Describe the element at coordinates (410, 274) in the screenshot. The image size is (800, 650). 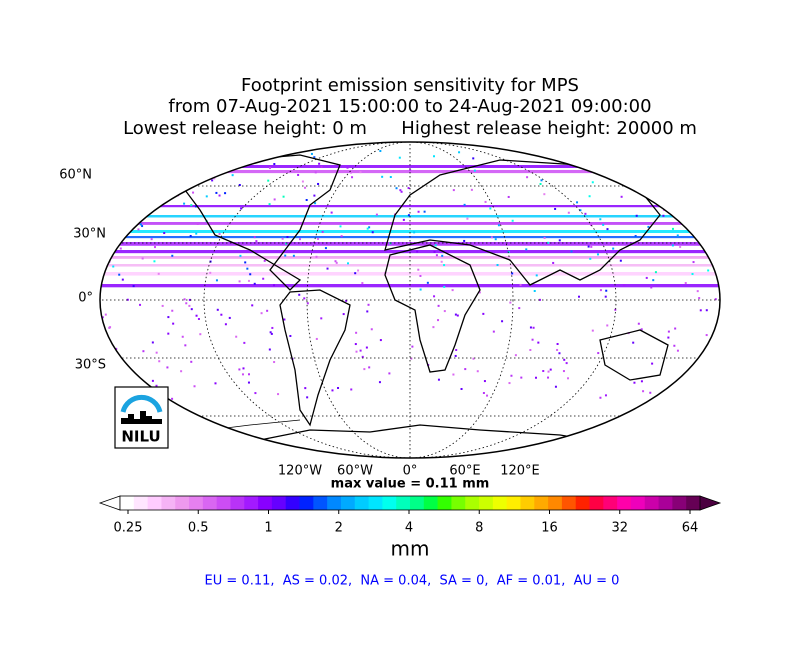
I see `streak` at that location.